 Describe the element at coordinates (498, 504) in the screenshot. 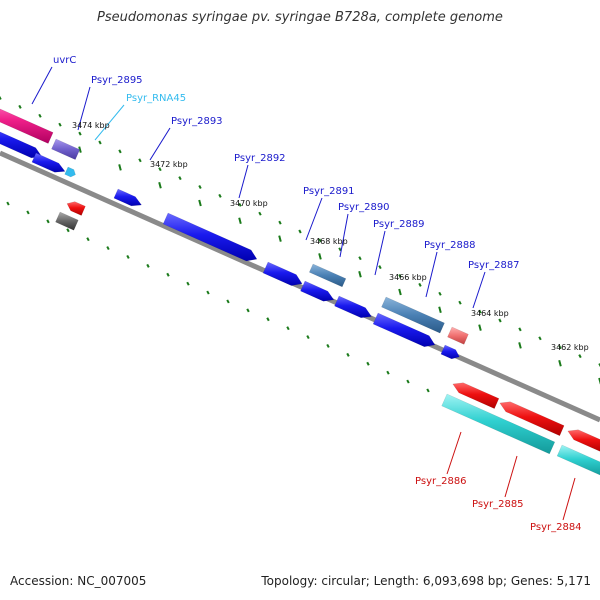

I see `gene-label-psyr-2885: Psyr_2885` at that location.